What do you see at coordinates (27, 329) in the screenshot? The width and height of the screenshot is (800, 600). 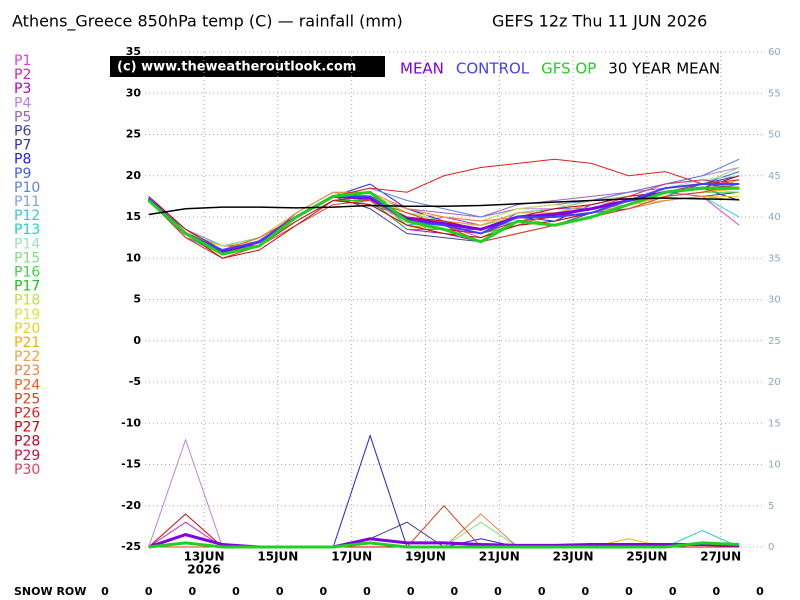 I see `legend-entry: P20` at bounding box center [27, 329].